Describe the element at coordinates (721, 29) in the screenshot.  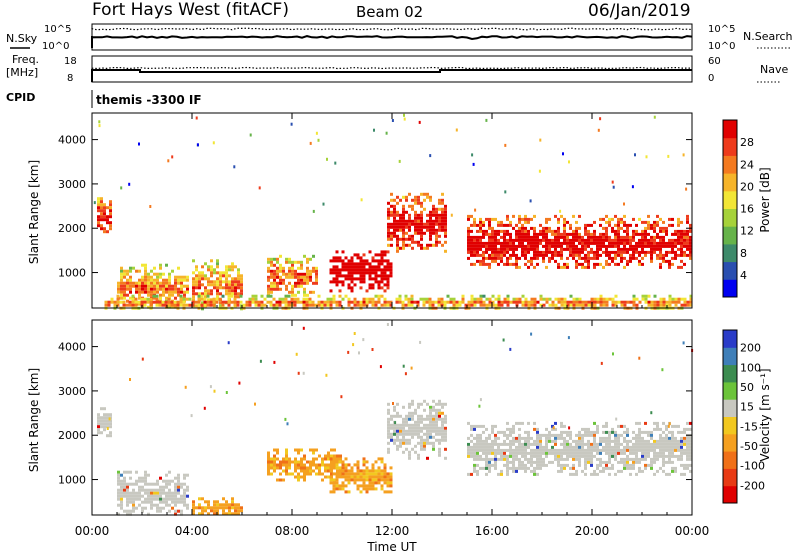
I see `nsearch-tick-top: 10^5` at that location.